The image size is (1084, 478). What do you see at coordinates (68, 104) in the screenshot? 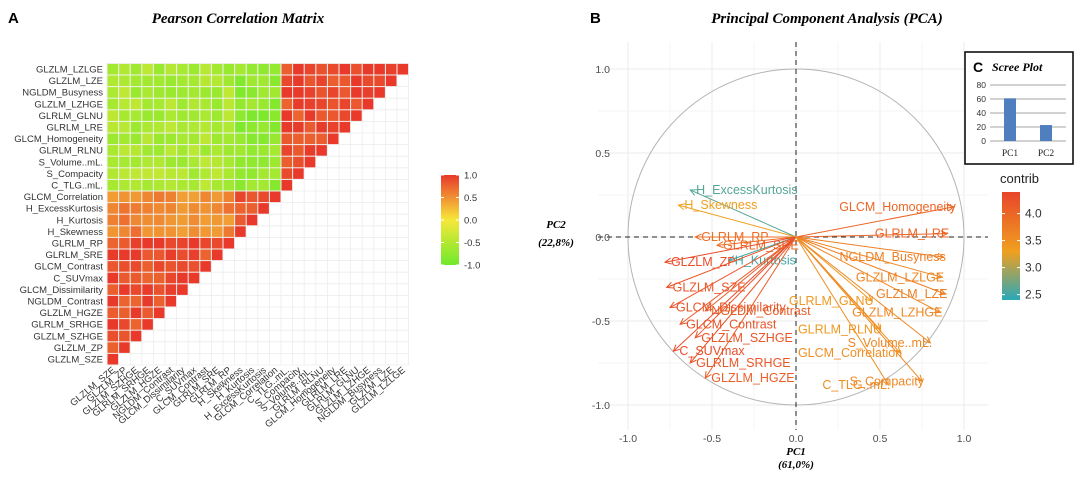
I see `heatmap-ytick-label: GLZLM_LZHGE` at bounding box center [68, 104].